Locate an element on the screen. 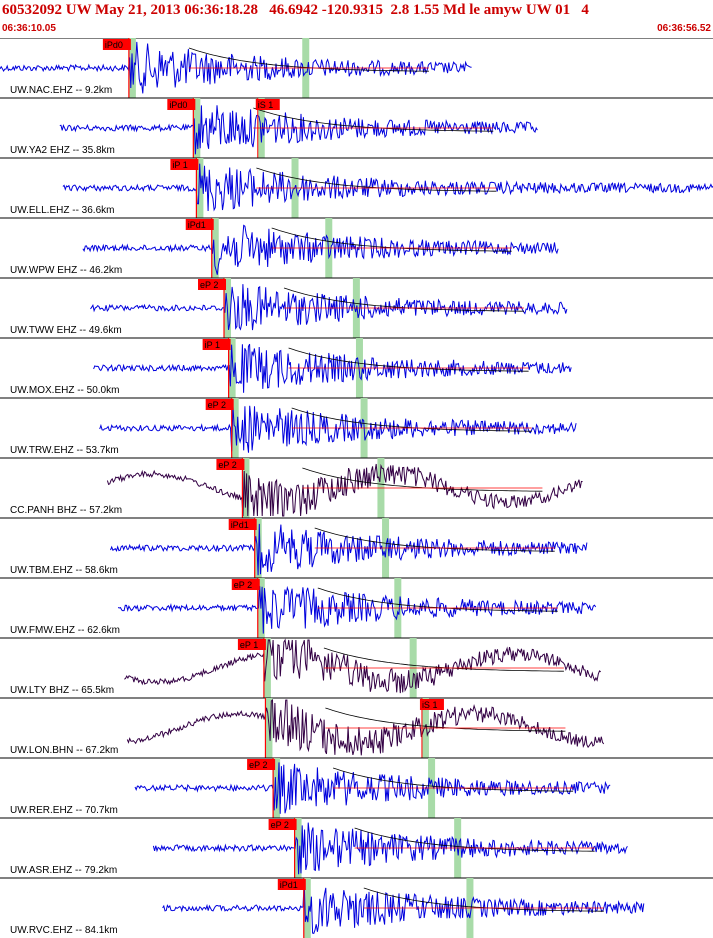 The image size is (713, 938). station-label: UW.TBM.EHZ -- 58.6km is located at coordinates (64, 570).